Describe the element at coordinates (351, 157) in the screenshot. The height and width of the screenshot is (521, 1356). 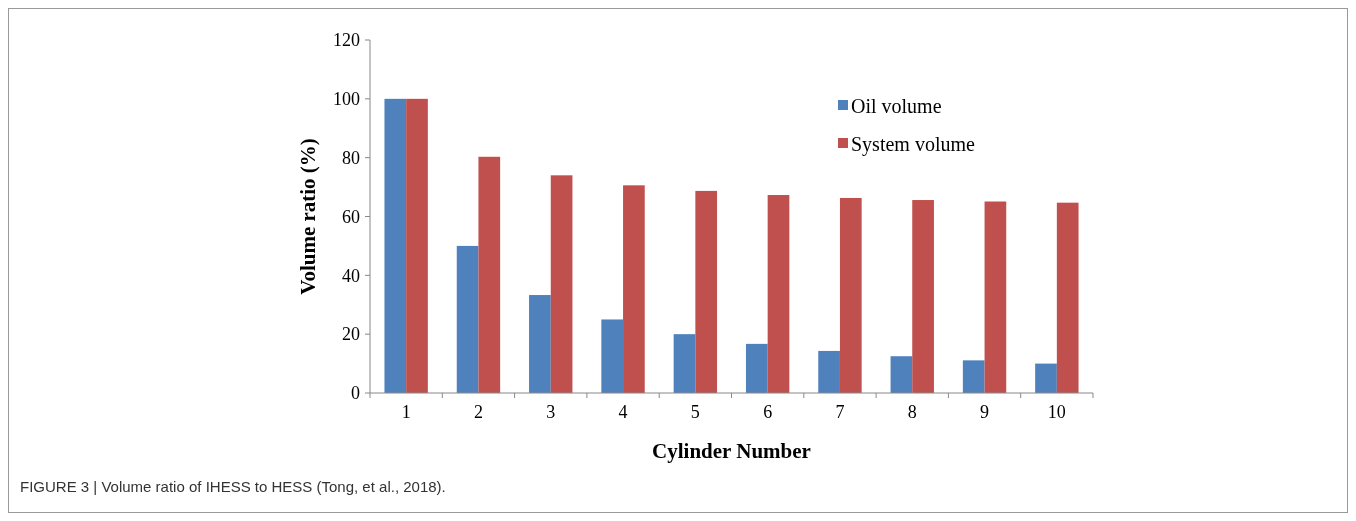
I see `y-tick-label: 80` at that location.